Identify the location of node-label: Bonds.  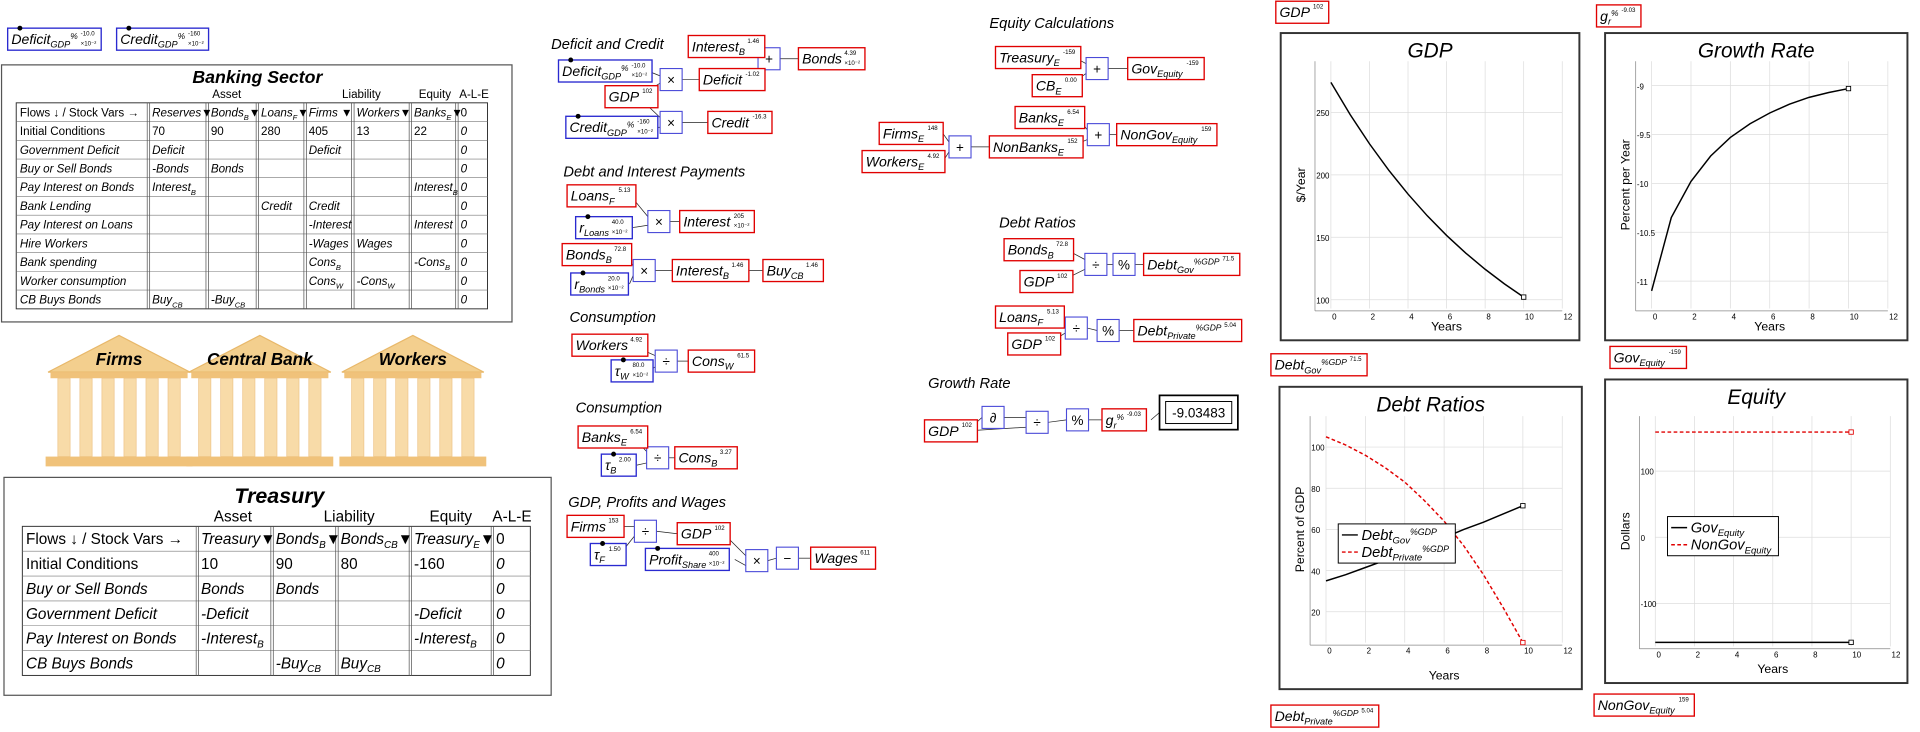
(822, 59).